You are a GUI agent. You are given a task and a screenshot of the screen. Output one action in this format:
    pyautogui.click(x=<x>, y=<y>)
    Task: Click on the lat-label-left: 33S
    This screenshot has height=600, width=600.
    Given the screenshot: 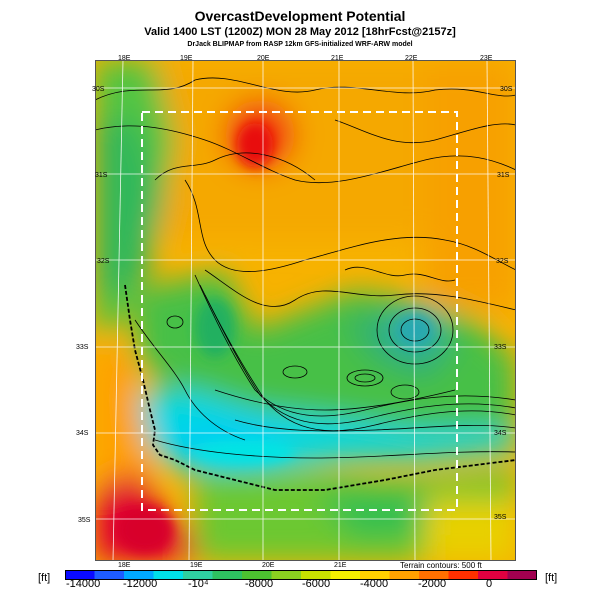 What is the action you would take?
    pyautogui.click(x=82, y=347)
    